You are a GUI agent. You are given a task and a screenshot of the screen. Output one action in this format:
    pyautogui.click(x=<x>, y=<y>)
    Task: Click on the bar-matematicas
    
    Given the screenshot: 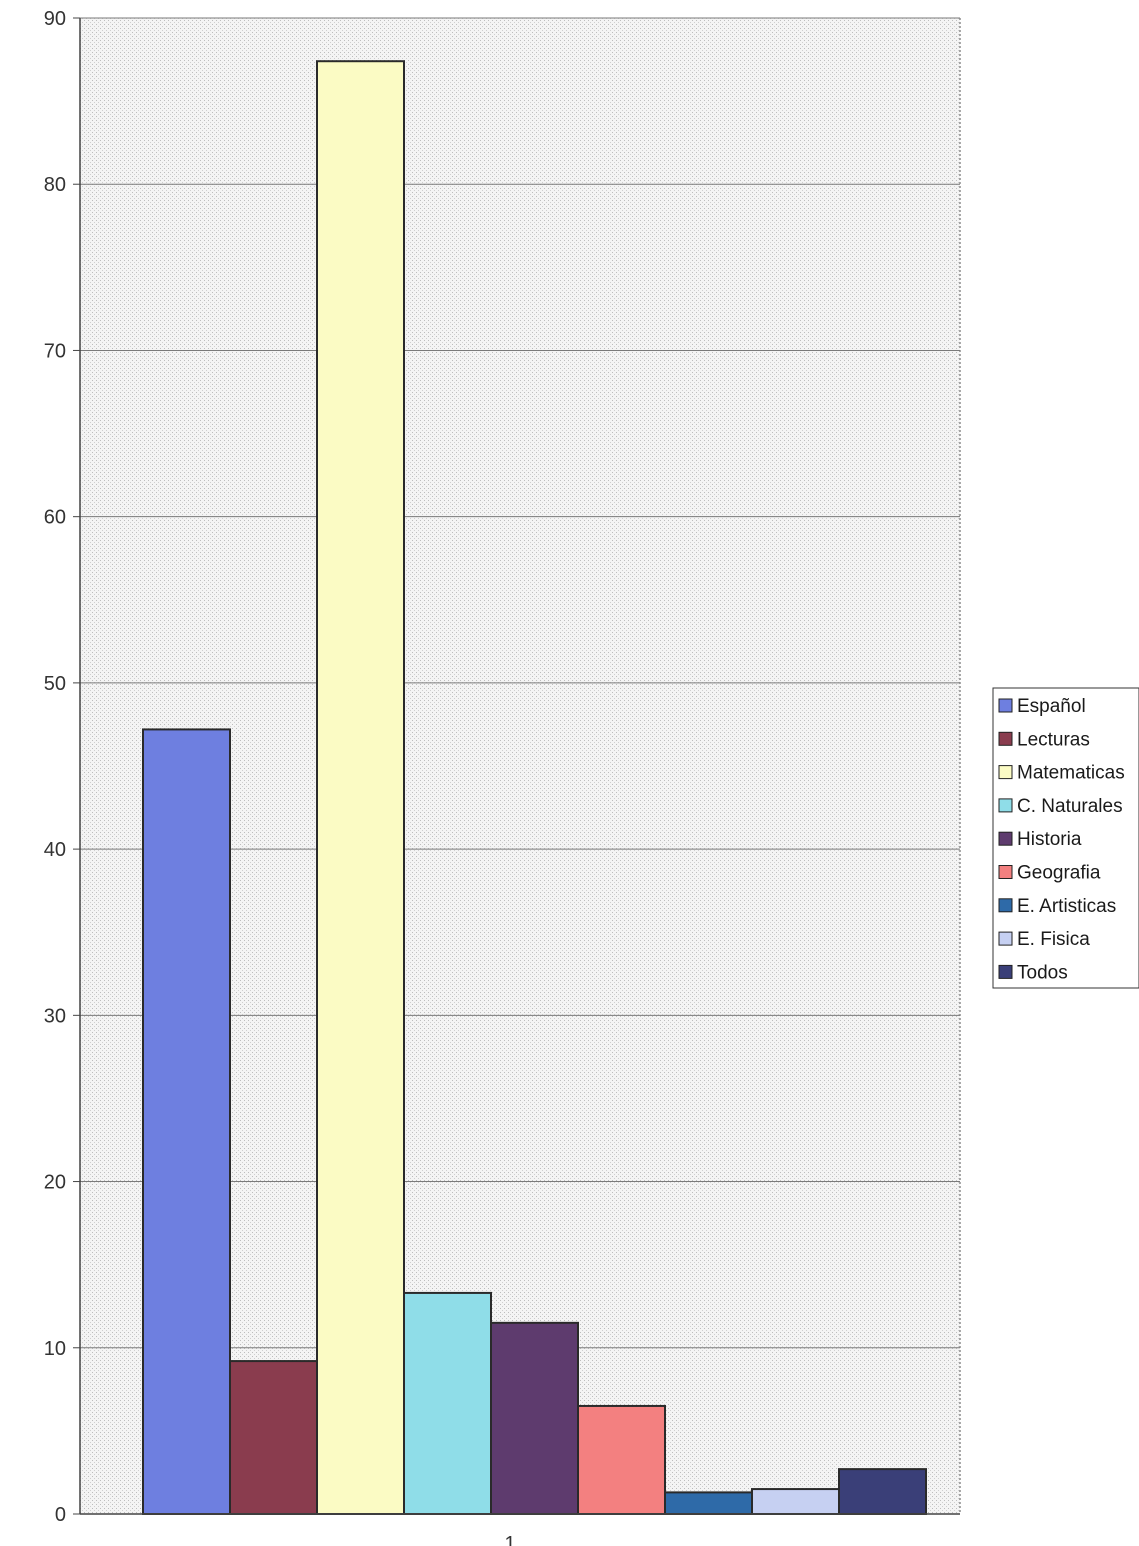 What is the action you would take?
    pyautogui.click(x=360, y=788)
    